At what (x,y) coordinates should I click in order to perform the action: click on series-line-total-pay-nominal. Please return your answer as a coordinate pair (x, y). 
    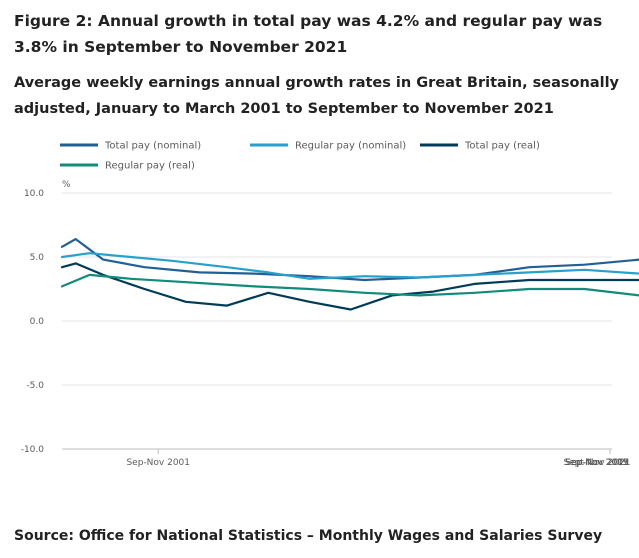
    Looking at the image, I should click on (349, 260).